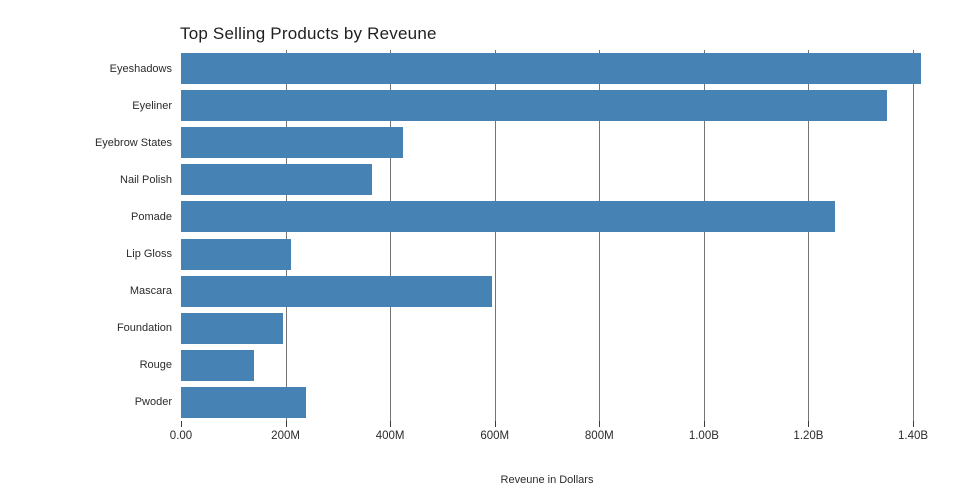 The height and width of the screenshot is (500, 960). What do you see at coordinates (391, 424) in the screenshot?
I see `x-tick-400m` at bounding box center [391, 424].